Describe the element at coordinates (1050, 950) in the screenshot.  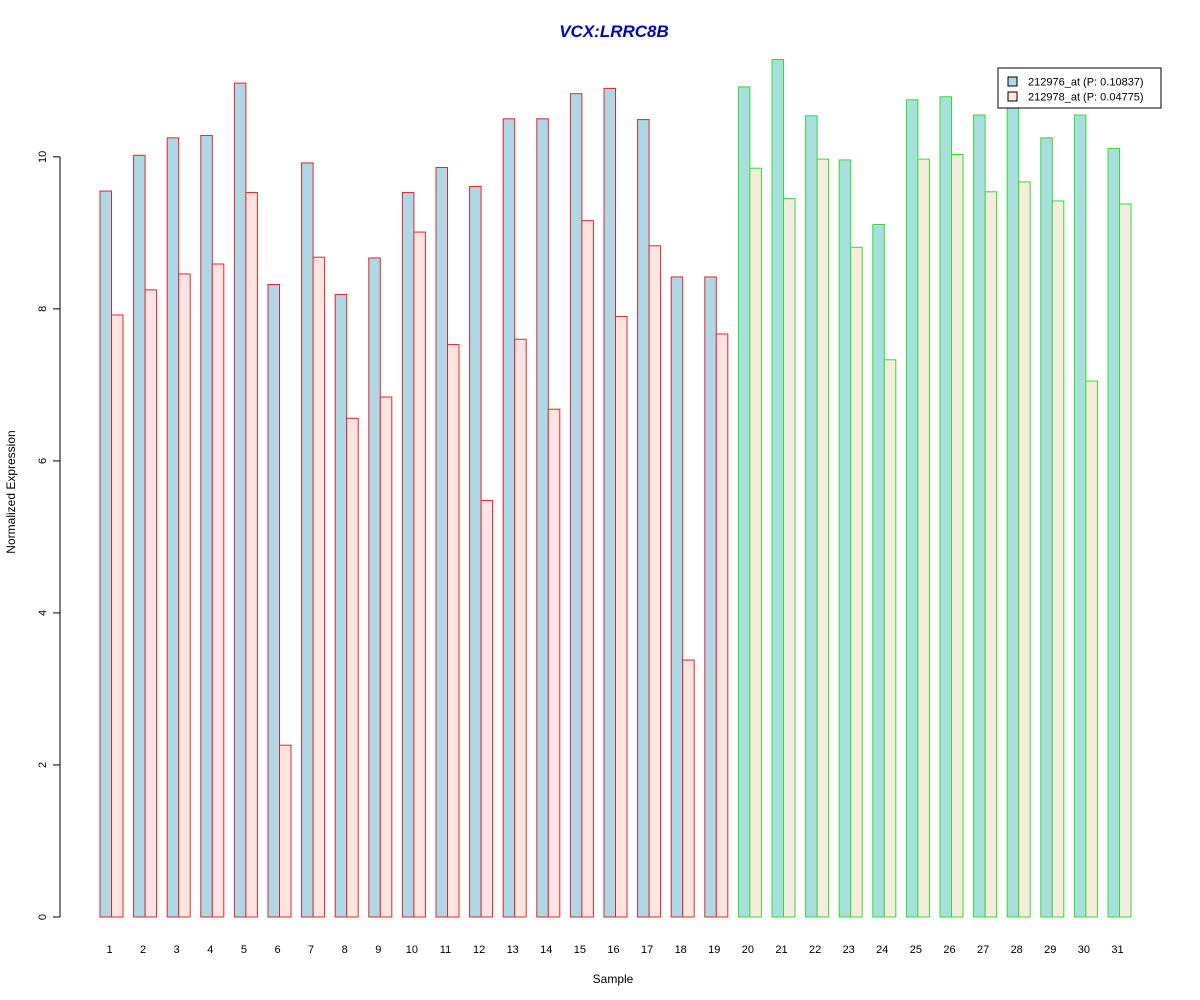
I see `x-tick-label-29: 29` at that location.